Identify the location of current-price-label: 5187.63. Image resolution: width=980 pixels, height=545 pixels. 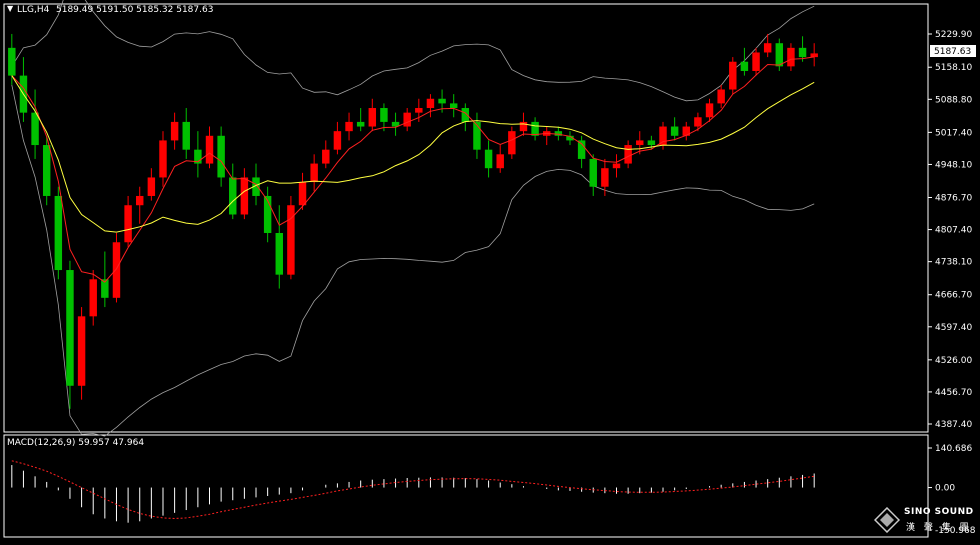
(952, 52).